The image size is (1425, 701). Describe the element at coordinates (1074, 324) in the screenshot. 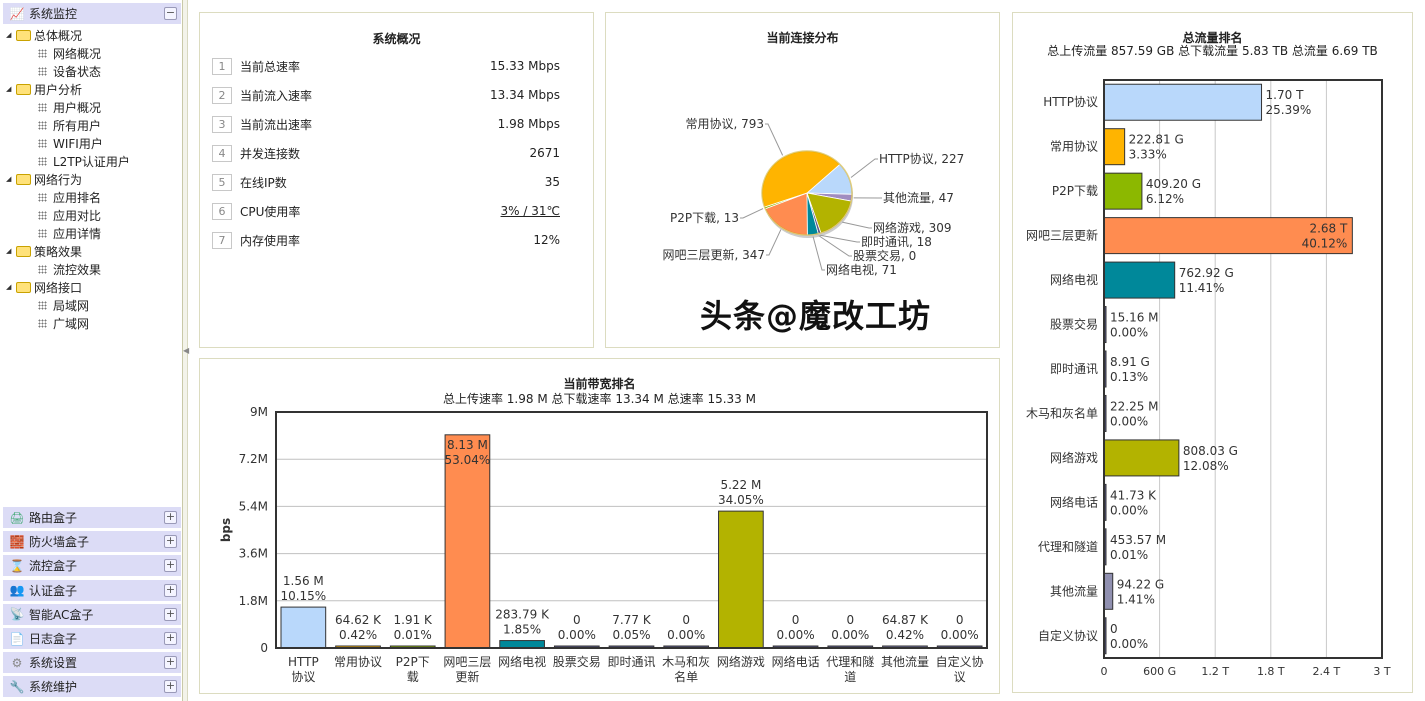

I see `y-tick-label: 股票交易` at that location.